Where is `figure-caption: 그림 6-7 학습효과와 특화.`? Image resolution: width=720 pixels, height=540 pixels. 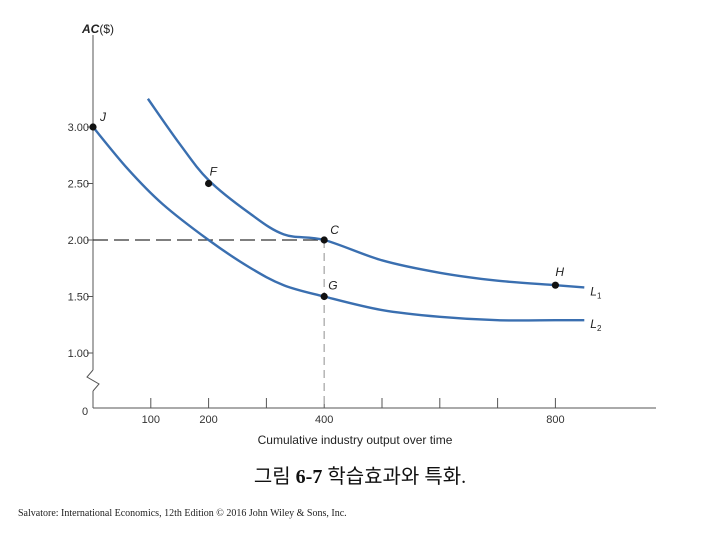 figure-caption: 그림 6-7 학습효과와 특화. is located at coordinates (360, 474).